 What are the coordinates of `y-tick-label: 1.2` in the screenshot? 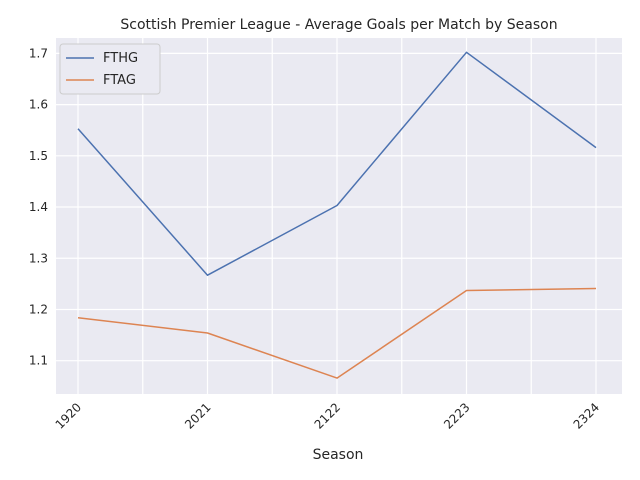 It's located at (38, 309).